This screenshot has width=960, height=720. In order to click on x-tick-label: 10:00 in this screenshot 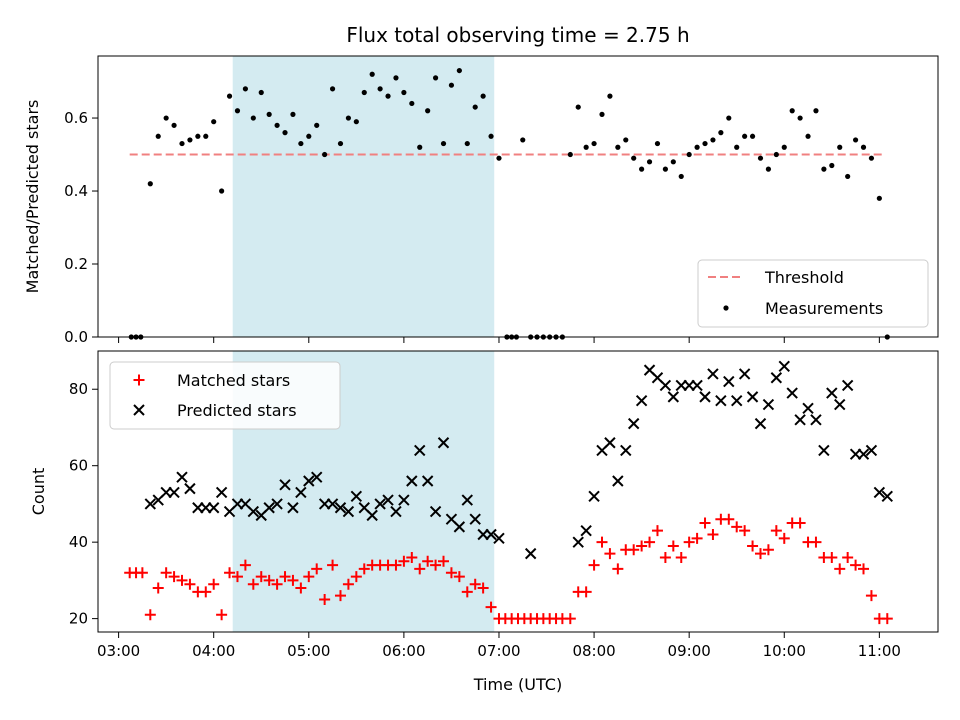, I will do `click(784, 651)`.